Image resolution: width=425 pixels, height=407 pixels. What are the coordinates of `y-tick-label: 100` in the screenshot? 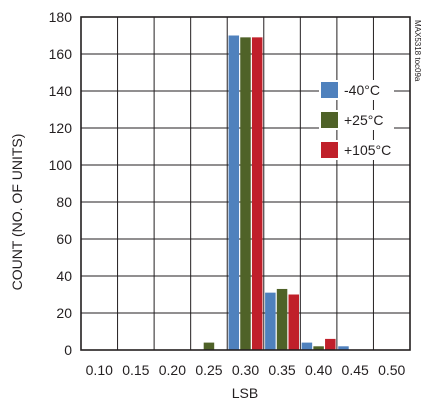 It's located at (61, 165).